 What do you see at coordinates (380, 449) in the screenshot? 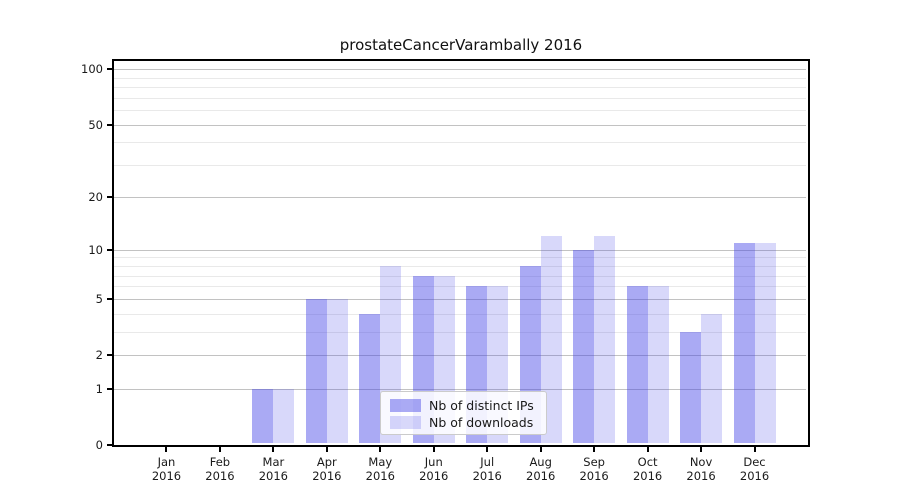
I see `x-tick-may` at bounding box center [380, 449].